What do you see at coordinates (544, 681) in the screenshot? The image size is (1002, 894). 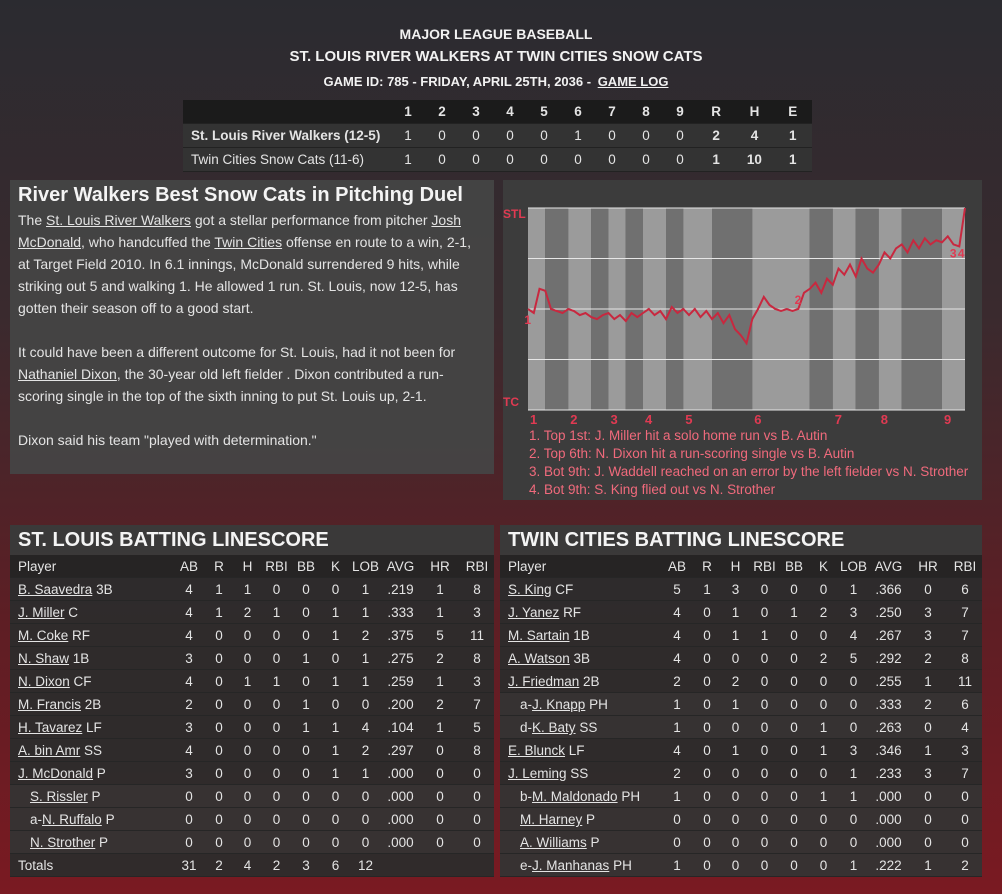 I see `player-name: J. Friedman` at bounding box center [544, 681].